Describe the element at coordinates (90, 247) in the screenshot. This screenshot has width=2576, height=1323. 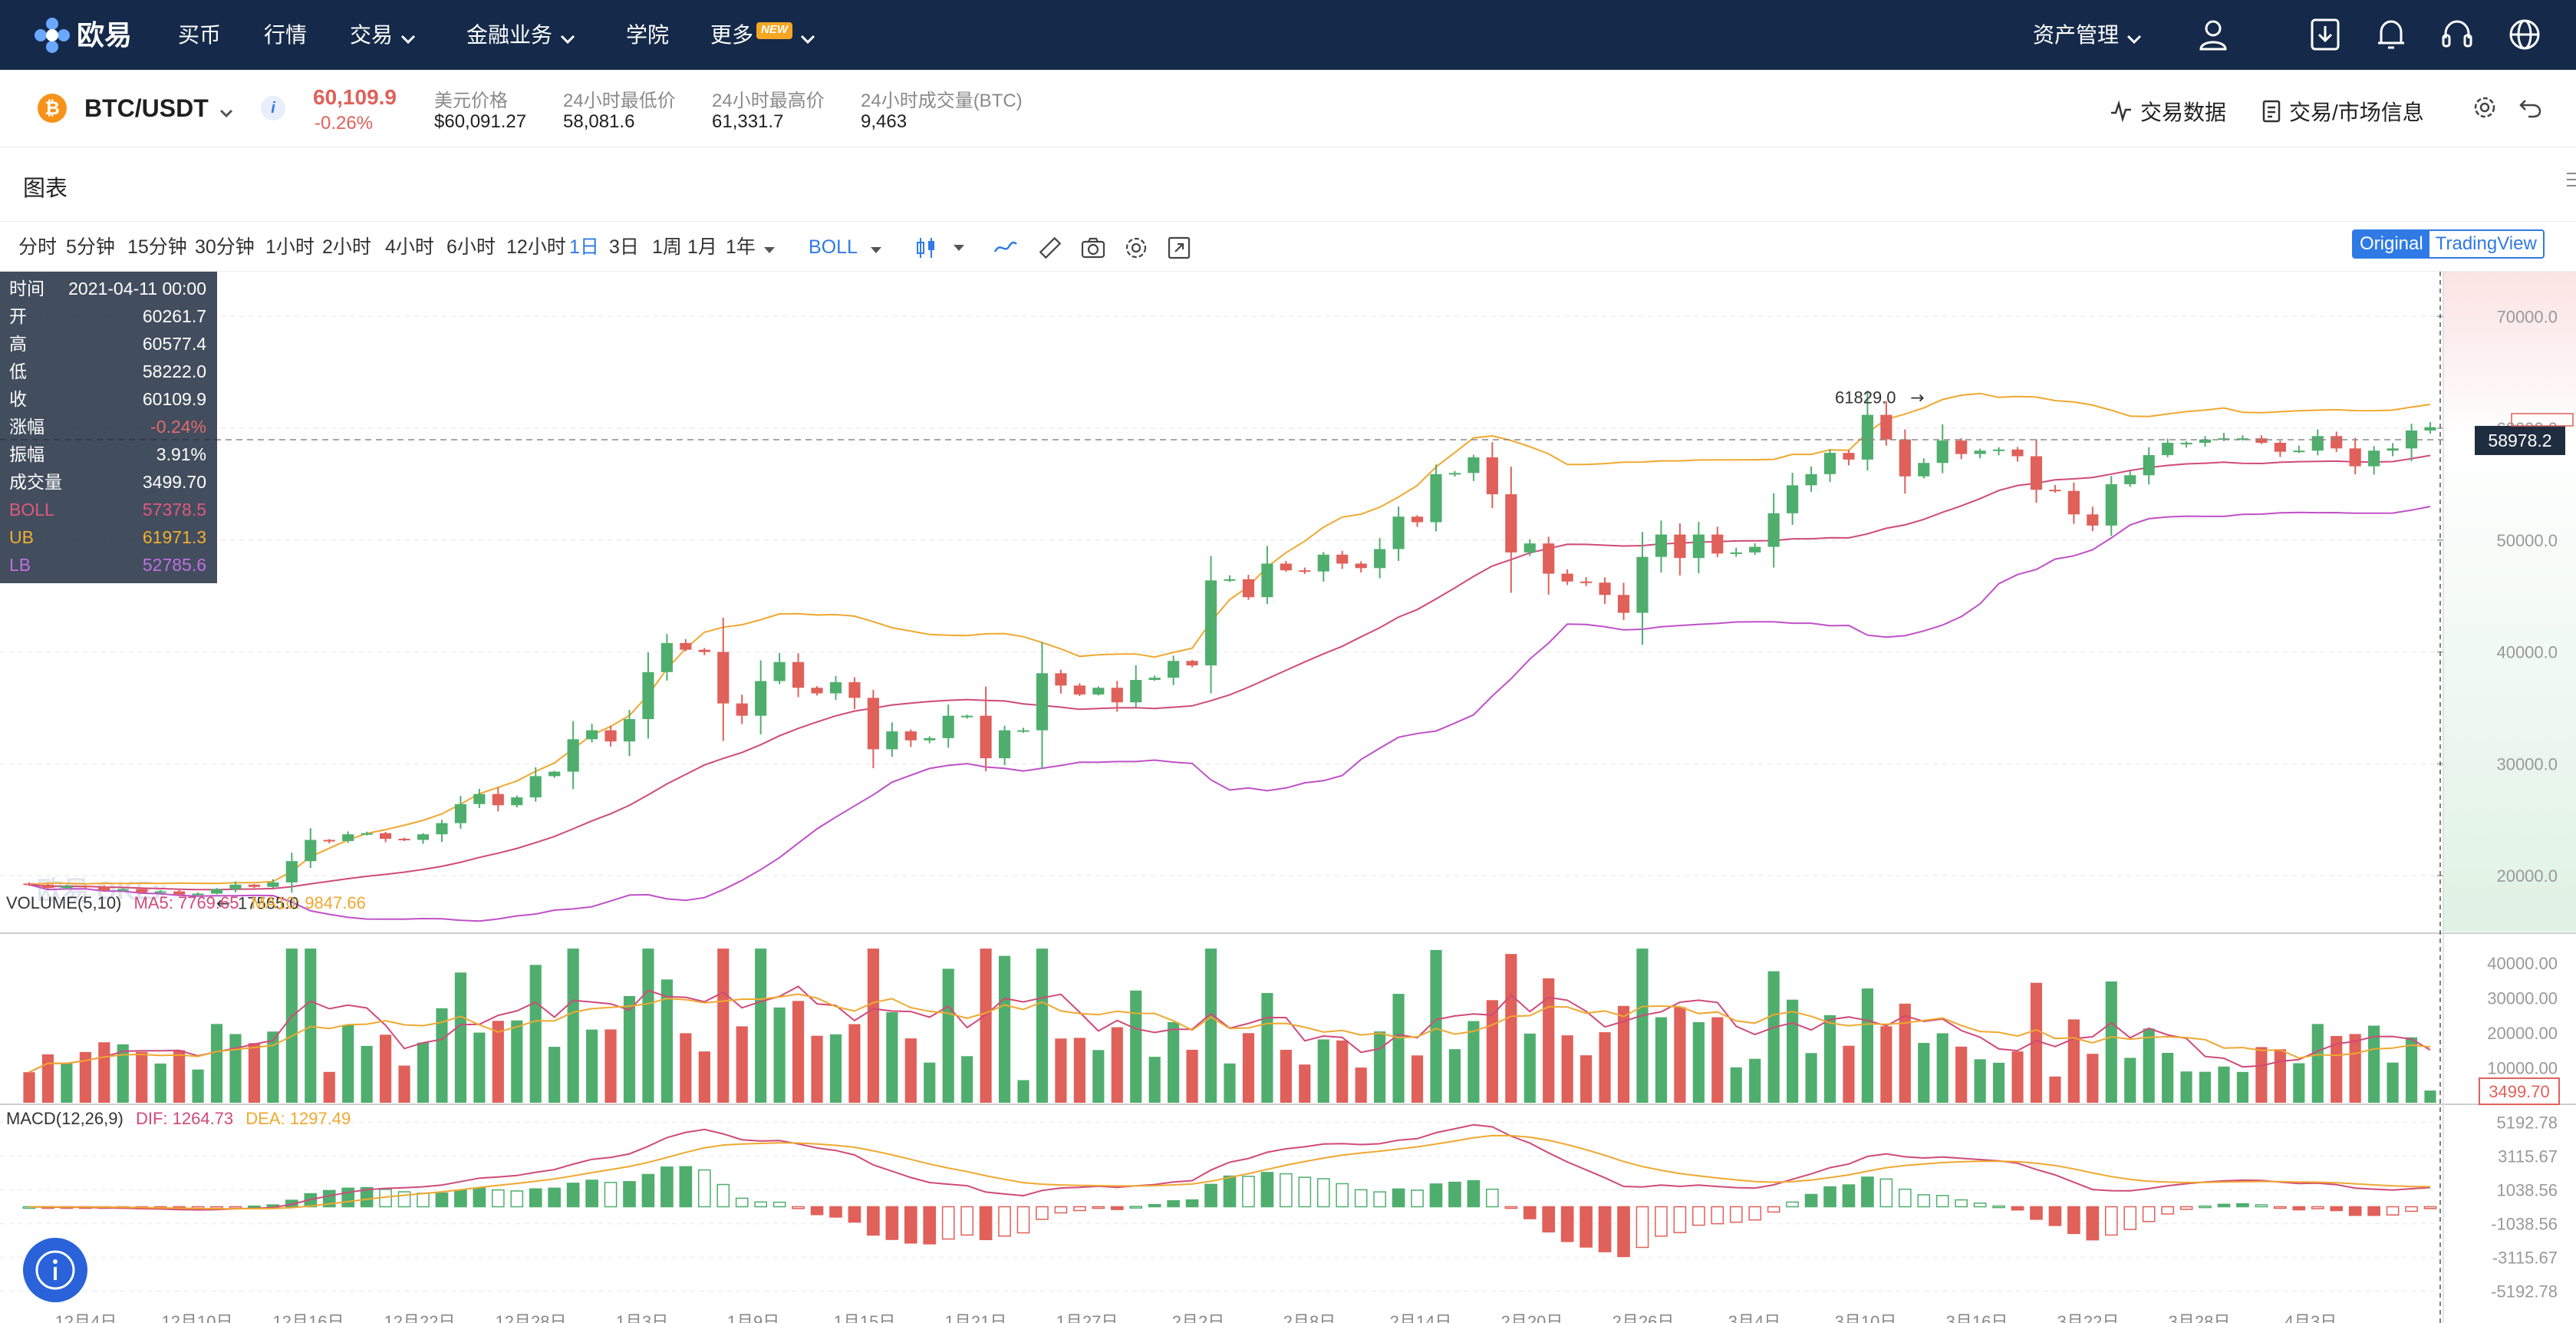
I see `timeframe-1: 5分钟` at that location.